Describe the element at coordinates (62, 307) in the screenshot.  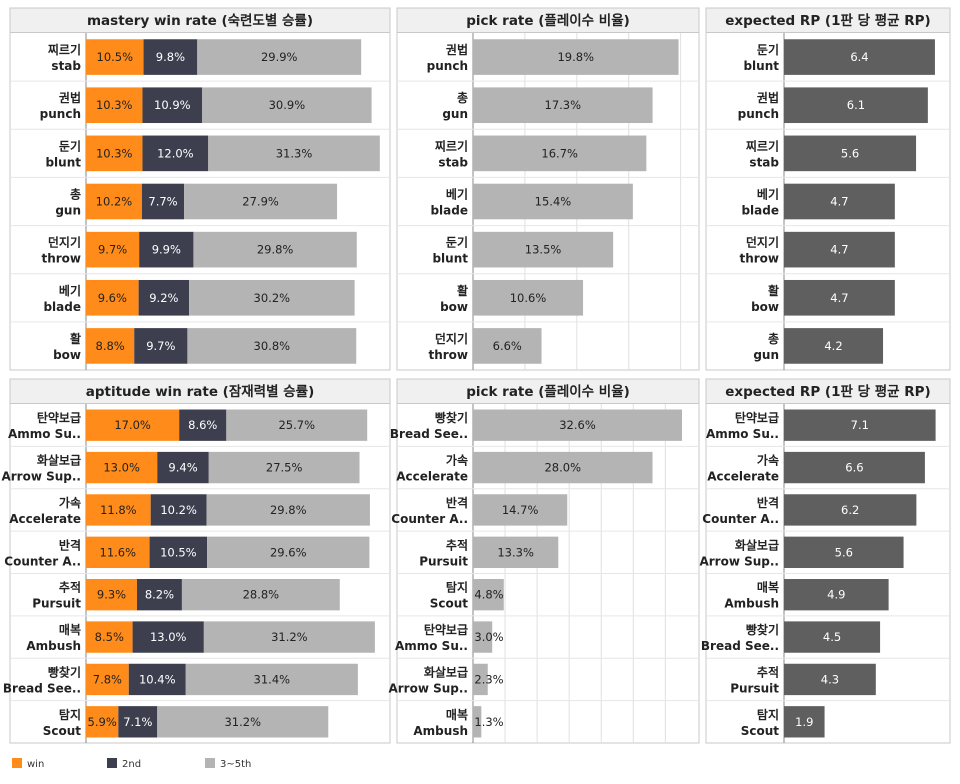
I see `category-label-en: blade` at that location.